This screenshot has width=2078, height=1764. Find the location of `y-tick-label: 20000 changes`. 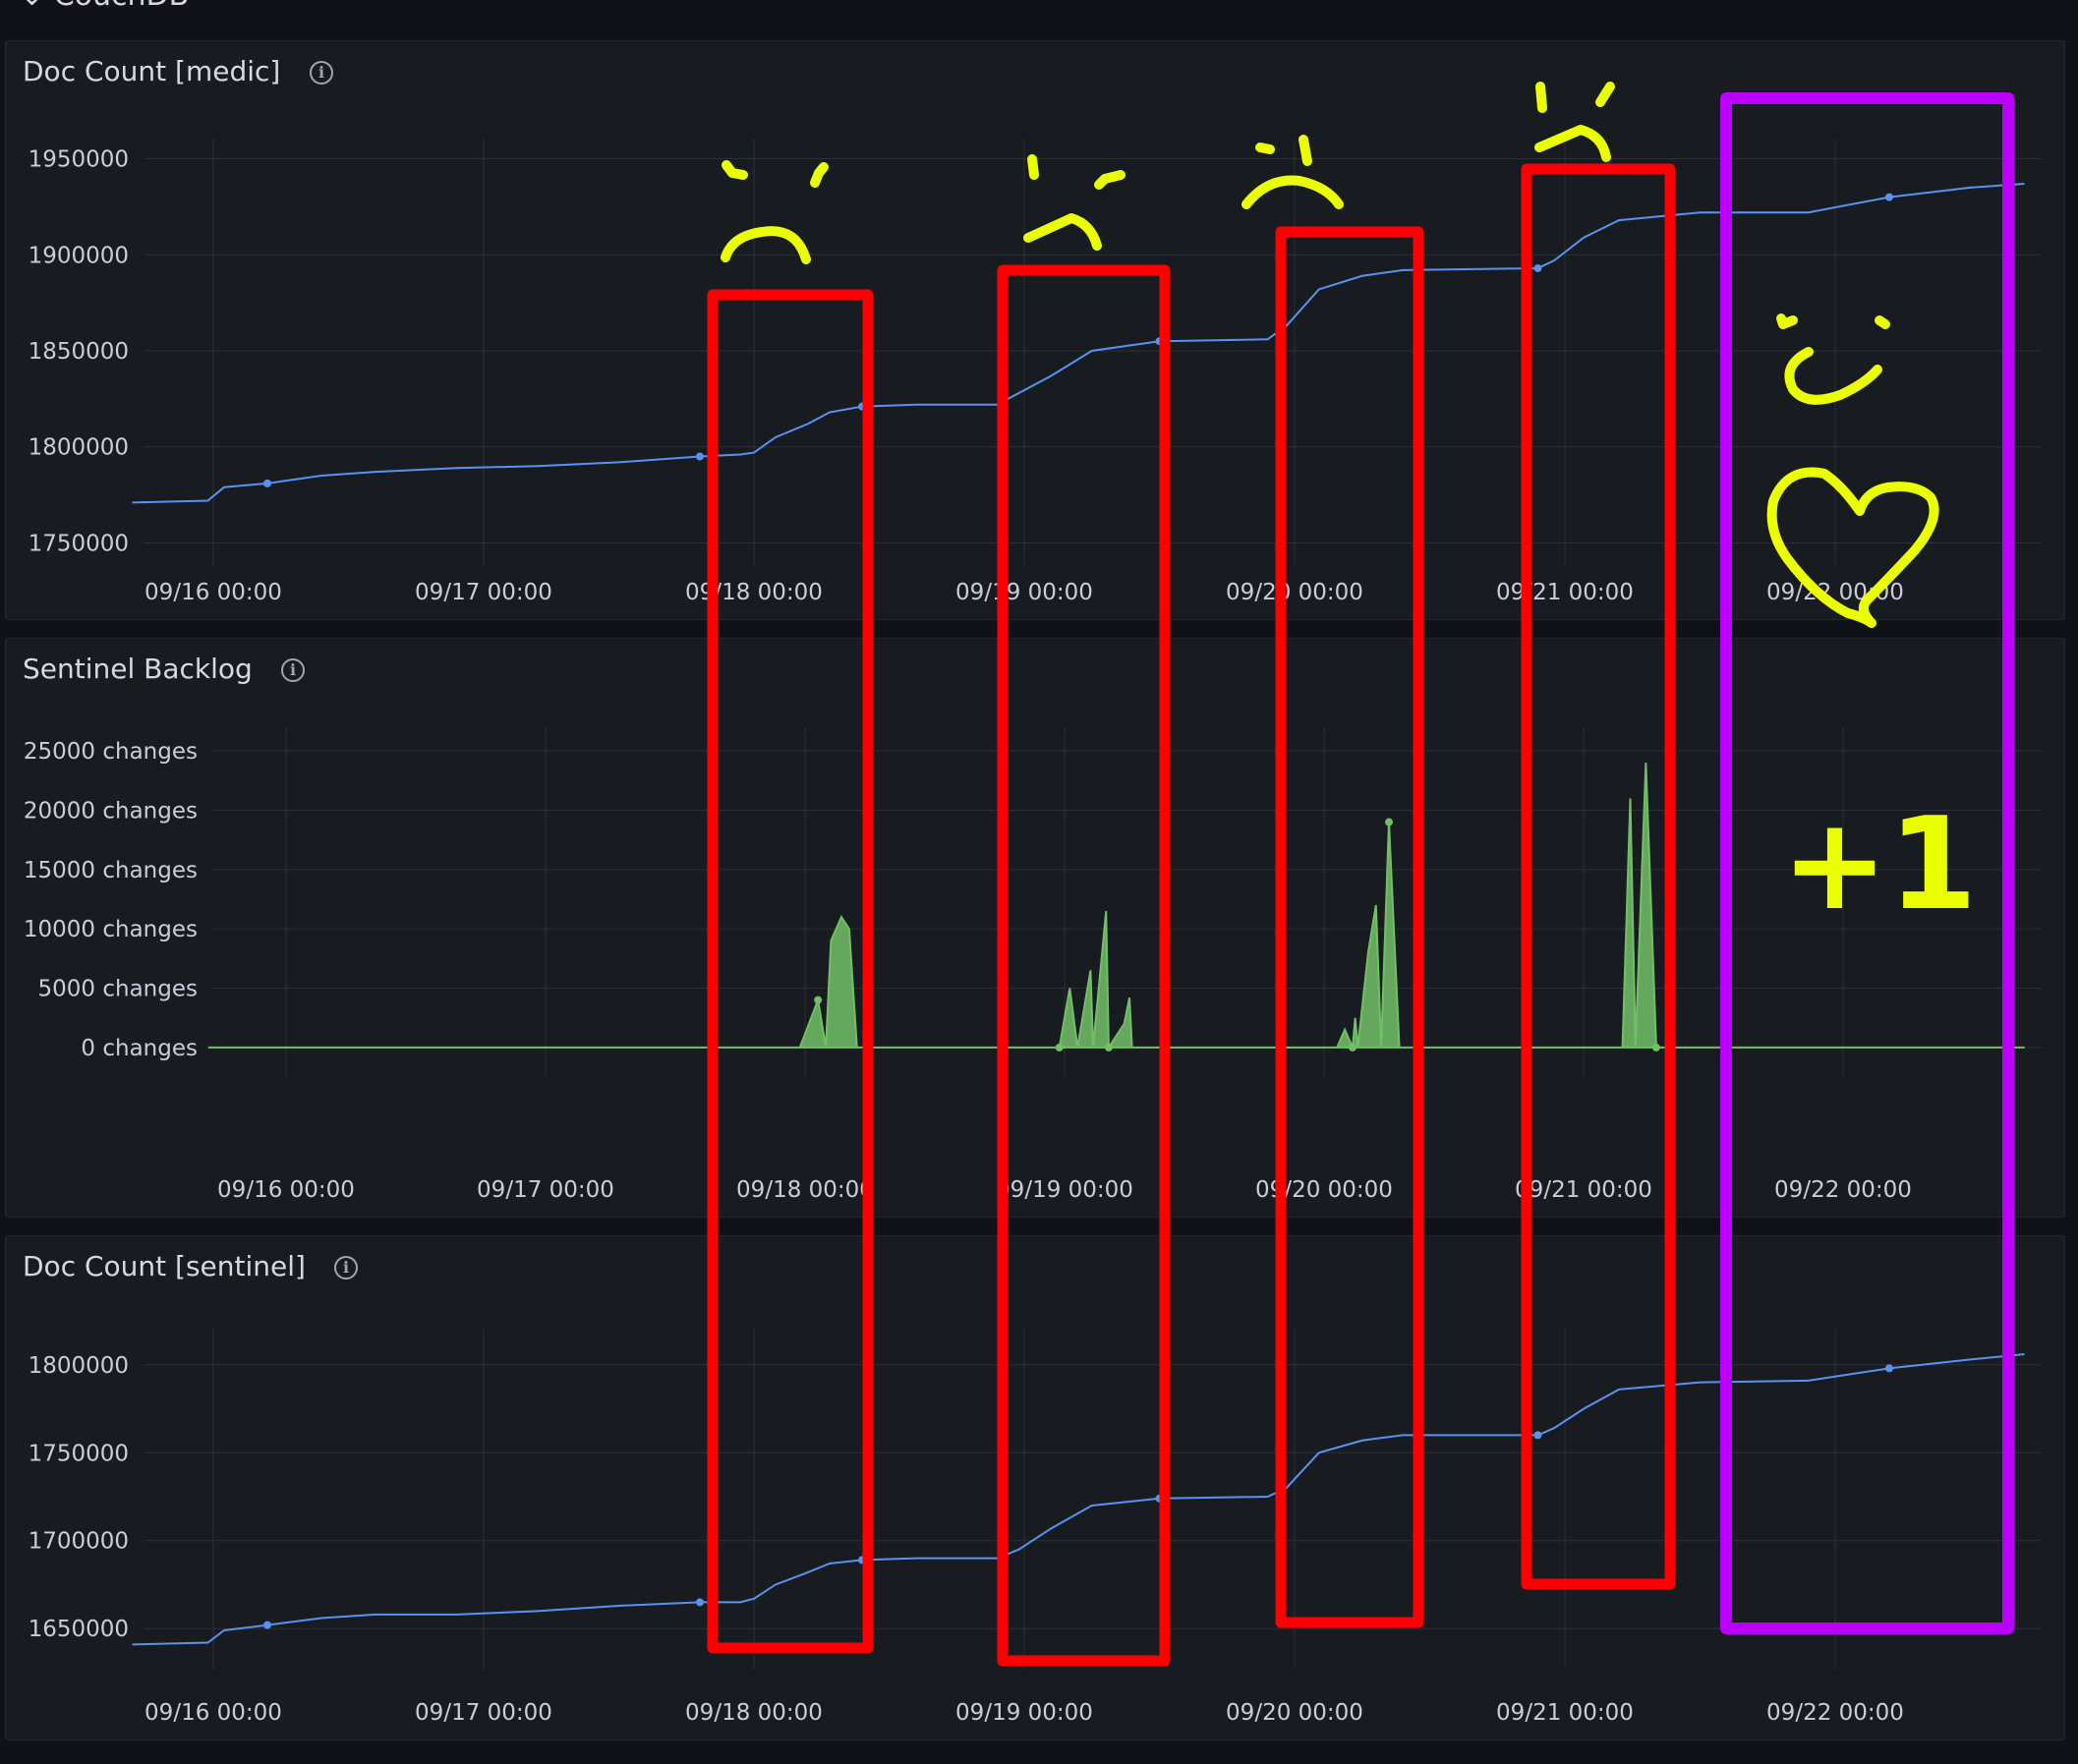

y-tick-label: 20000 changes is located at coordinates (111, 811).